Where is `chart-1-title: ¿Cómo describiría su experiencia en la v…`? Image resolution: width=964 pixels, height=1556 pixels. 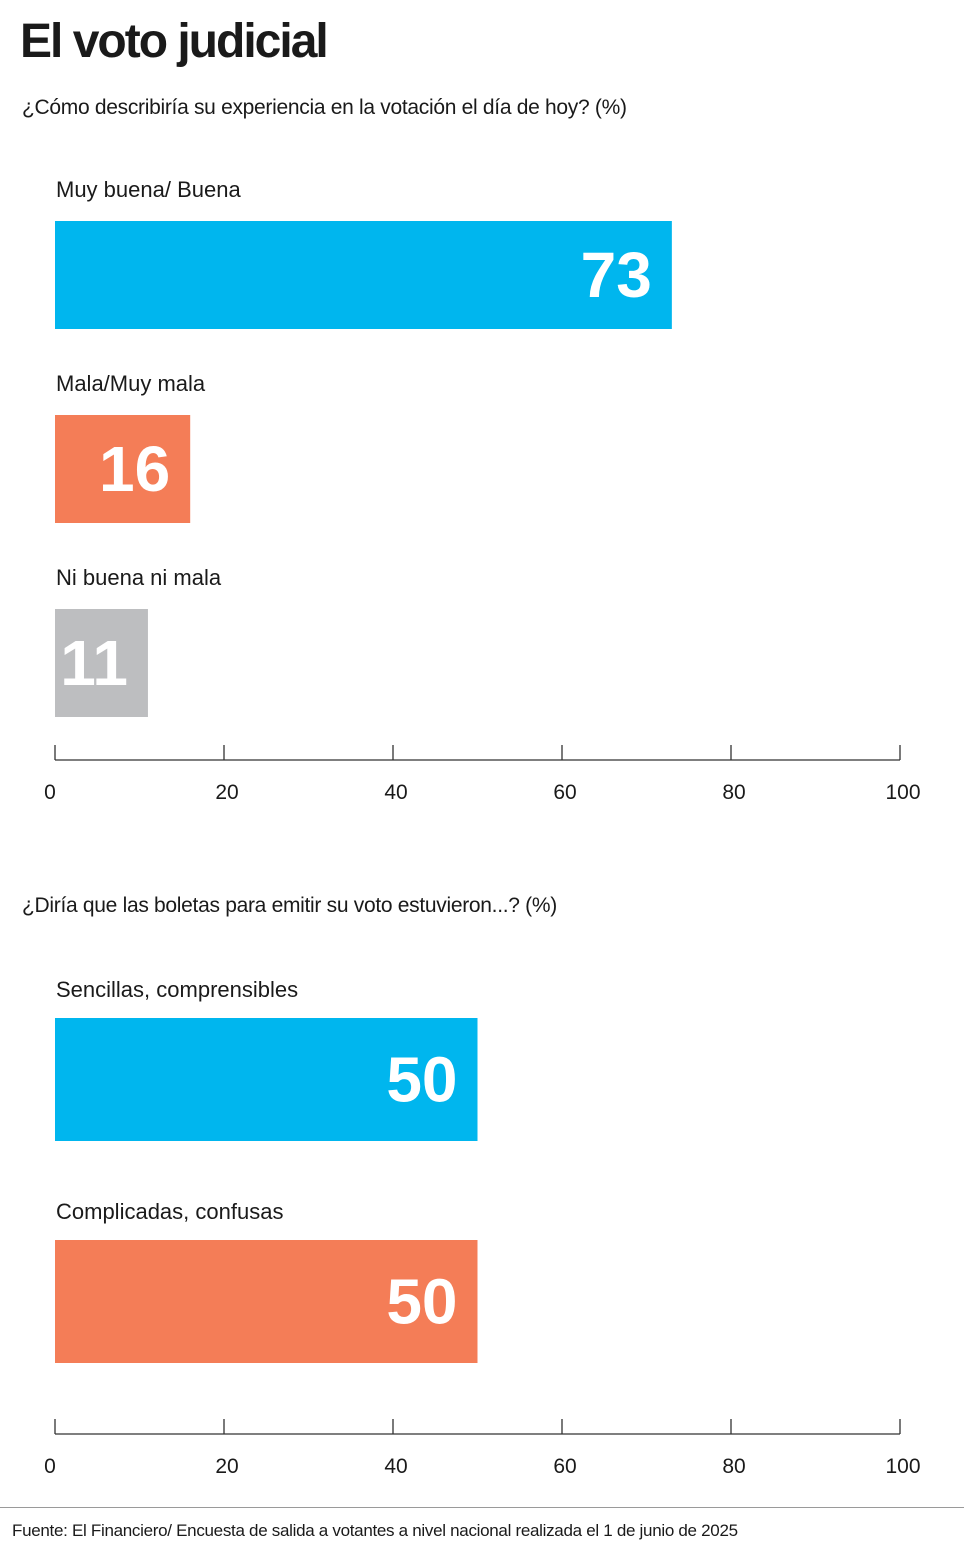 chart-1-title: ¿Cómo describiría su experiencia en la v… is located at coordinates (324, 107).